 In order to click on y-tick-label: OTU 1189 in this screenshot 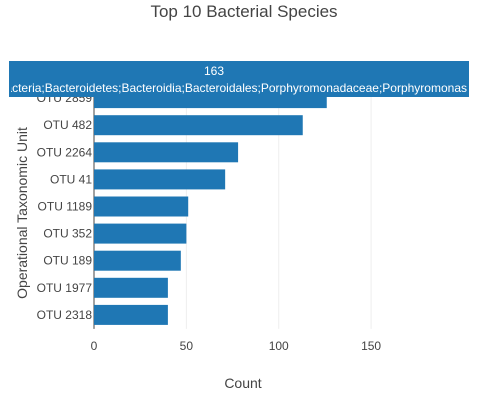, I will do `click(65, 207)`.